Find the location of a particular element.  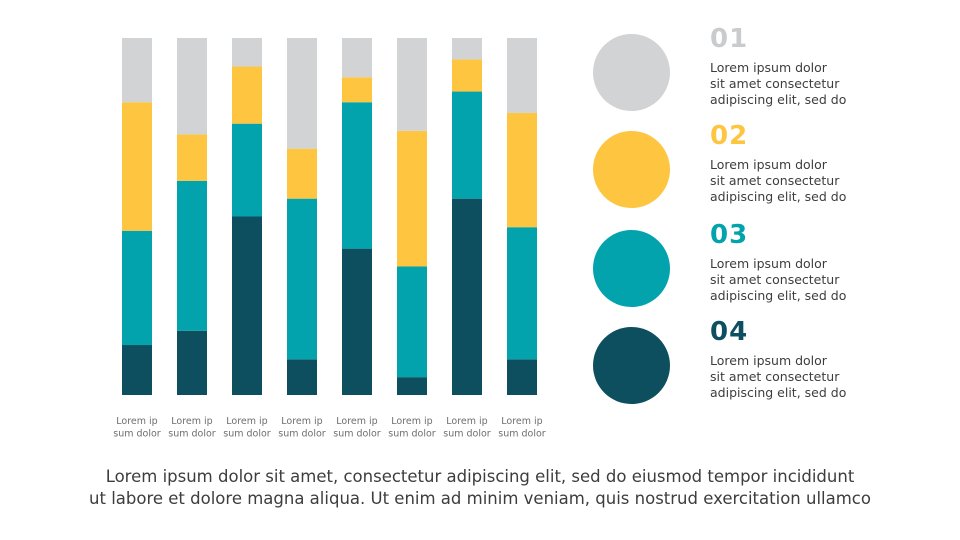

legend-number-02: 02 is located at coordinates (729, 136).